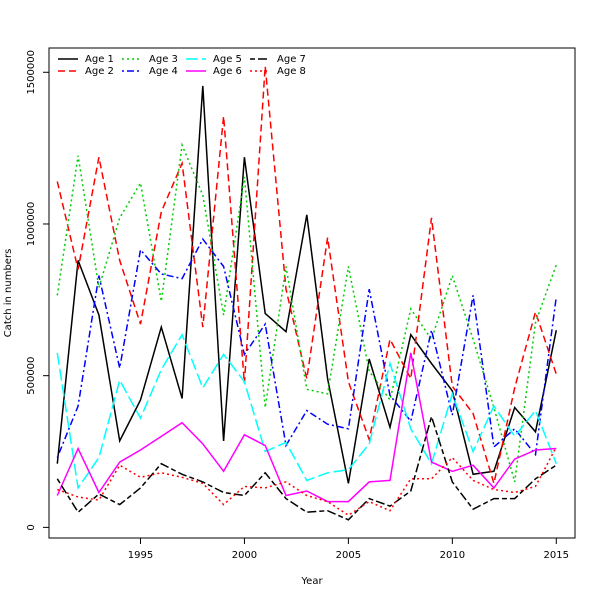 The width and height of the screenshot is (600, 600). Describe the element at coordinates (31, 72) in the screenshot. I see `y-tick-label-1500000: 1500000` at that location.